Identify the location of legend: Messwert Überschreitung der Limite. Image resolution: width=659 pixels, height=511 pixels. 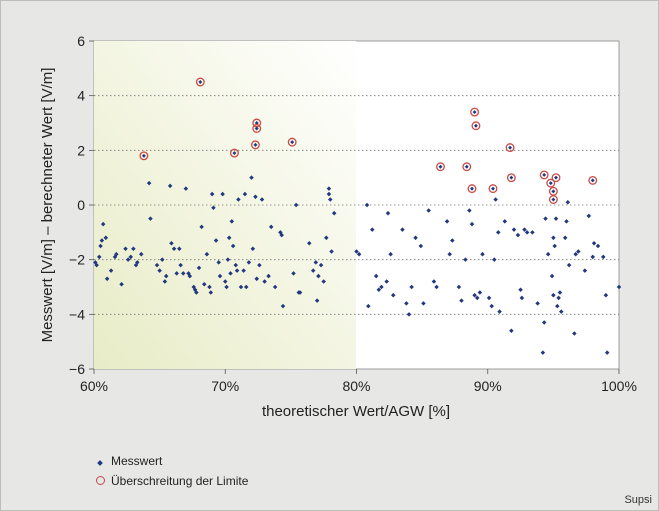
(170, 471).